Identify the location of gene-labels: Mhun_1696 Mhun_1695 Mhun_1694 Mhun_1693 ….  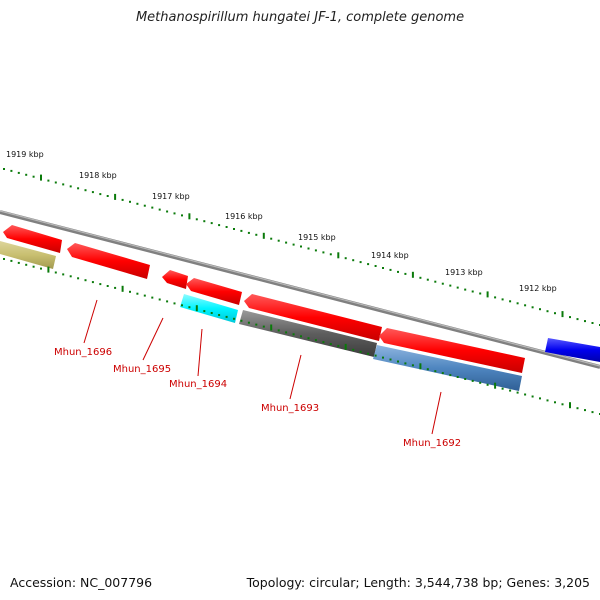
(257, 398).